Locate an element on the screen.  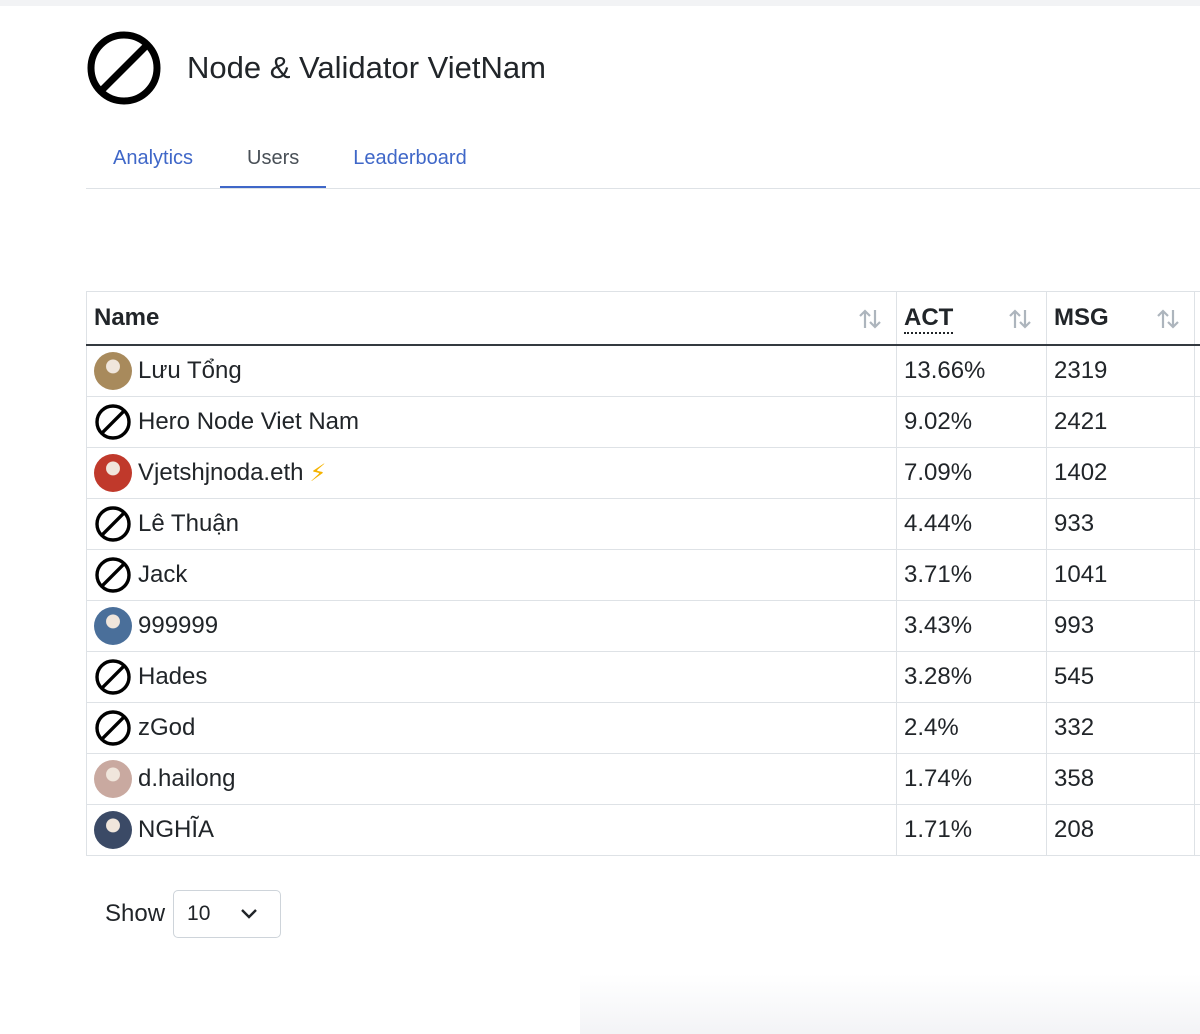
user-name: Jack is located at coordinates (163, 574).